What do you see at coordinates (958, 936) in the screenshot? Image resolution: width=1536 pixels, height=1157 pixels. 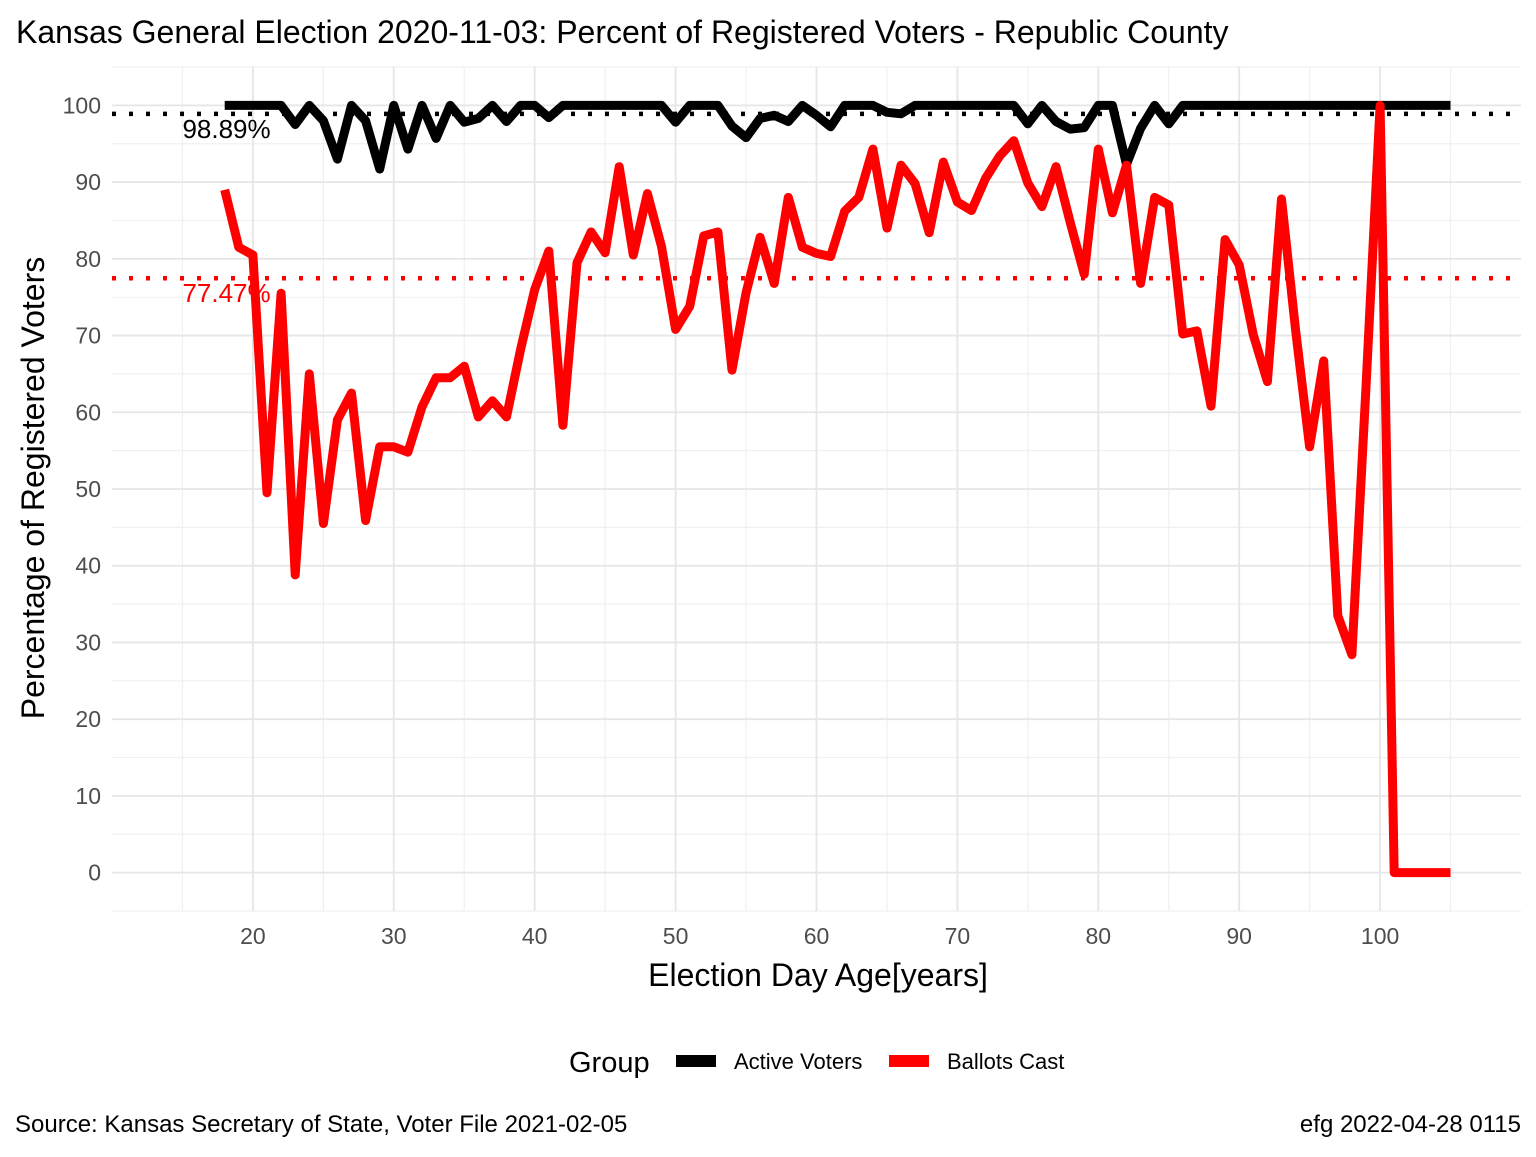 I see `x-tick-label: 70` at bounding box center [958, 936].